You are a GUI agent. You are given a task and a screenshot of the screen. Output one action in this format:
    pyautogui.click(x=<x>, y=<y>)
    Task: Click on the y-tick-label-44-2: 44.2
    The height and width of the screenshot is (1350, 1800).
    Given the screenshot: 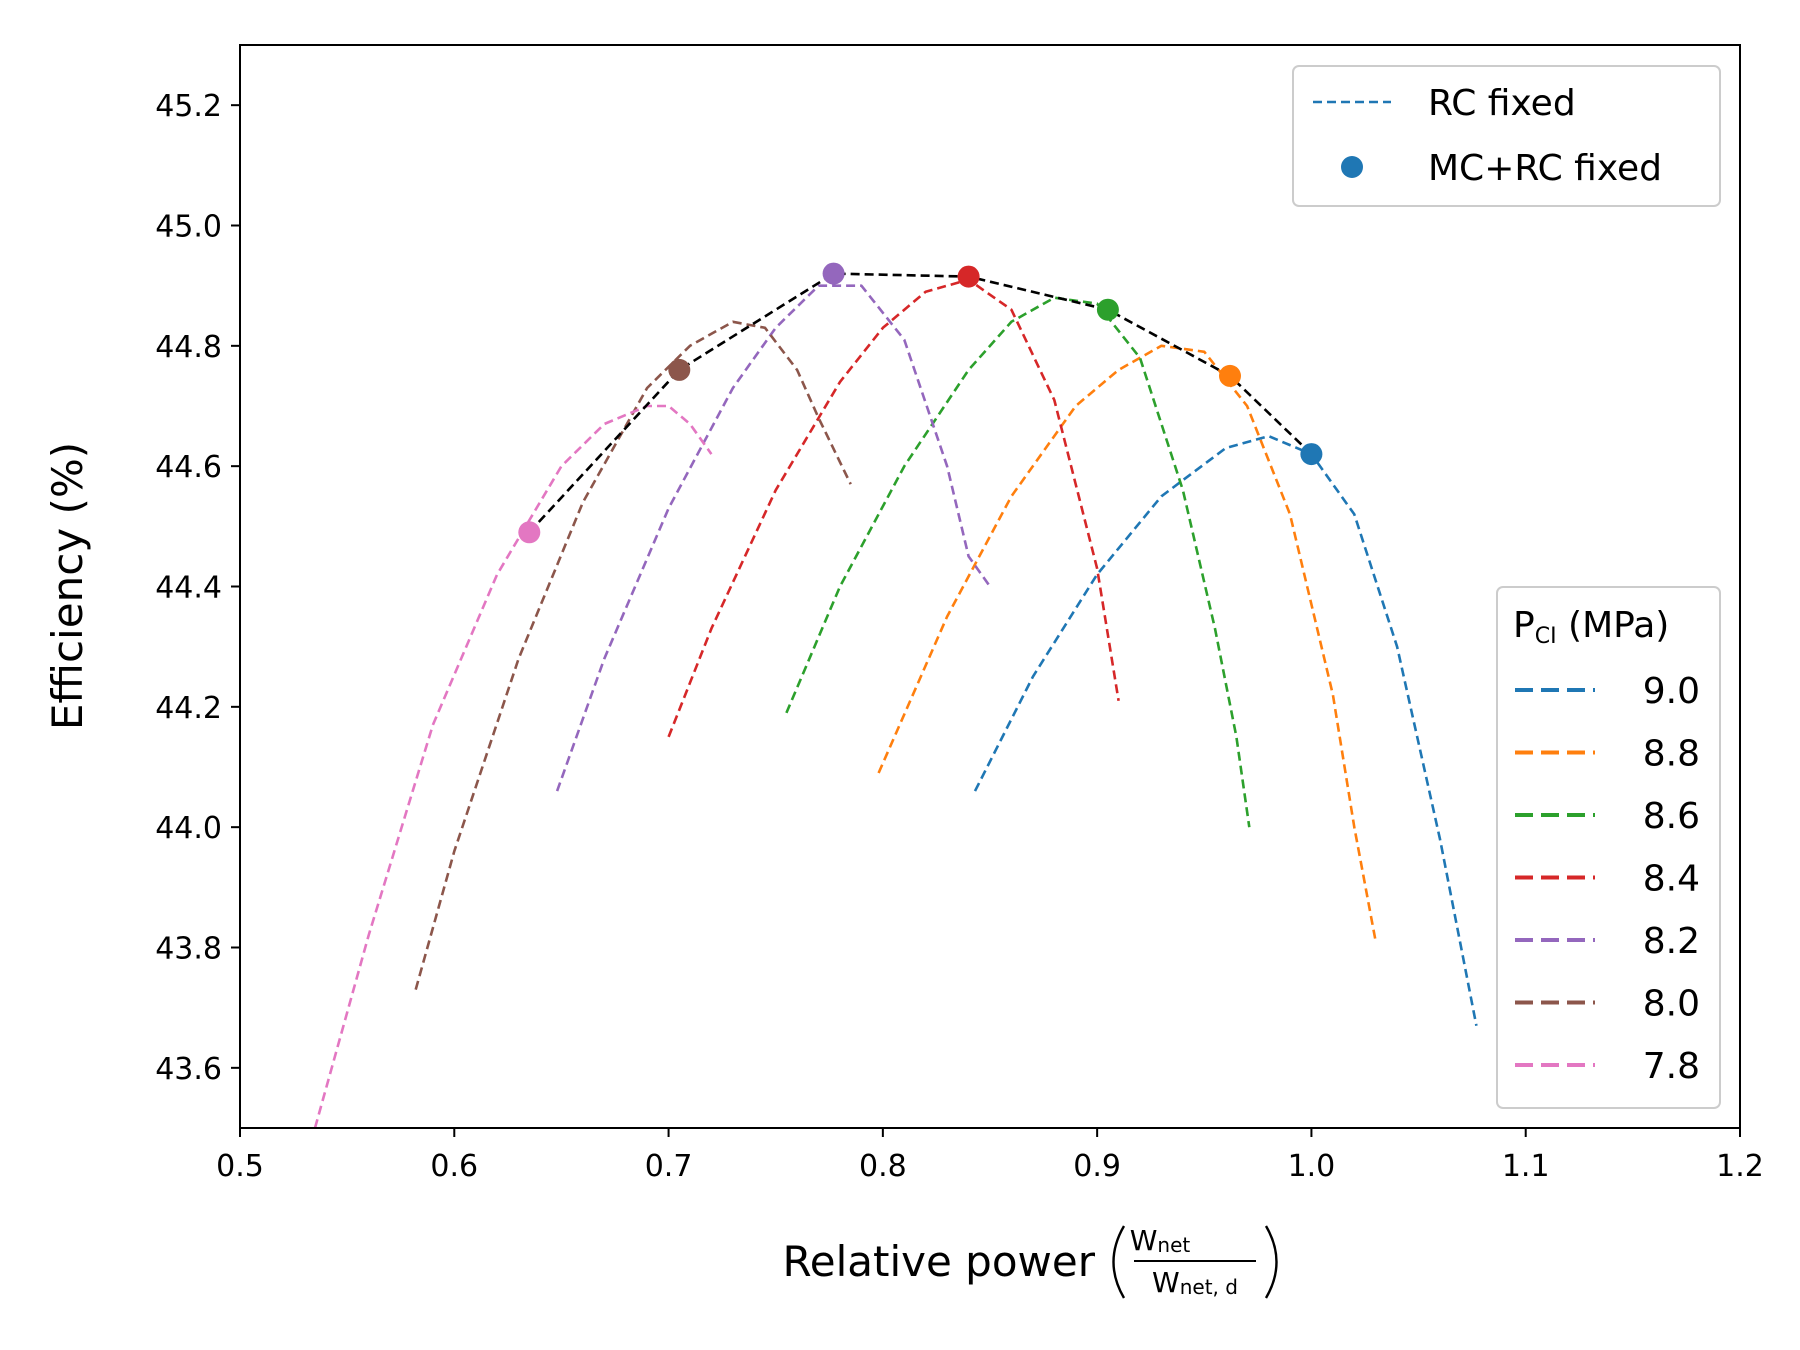 What is the action you would take?
    pyautogui.click(x=188, y=708)
    